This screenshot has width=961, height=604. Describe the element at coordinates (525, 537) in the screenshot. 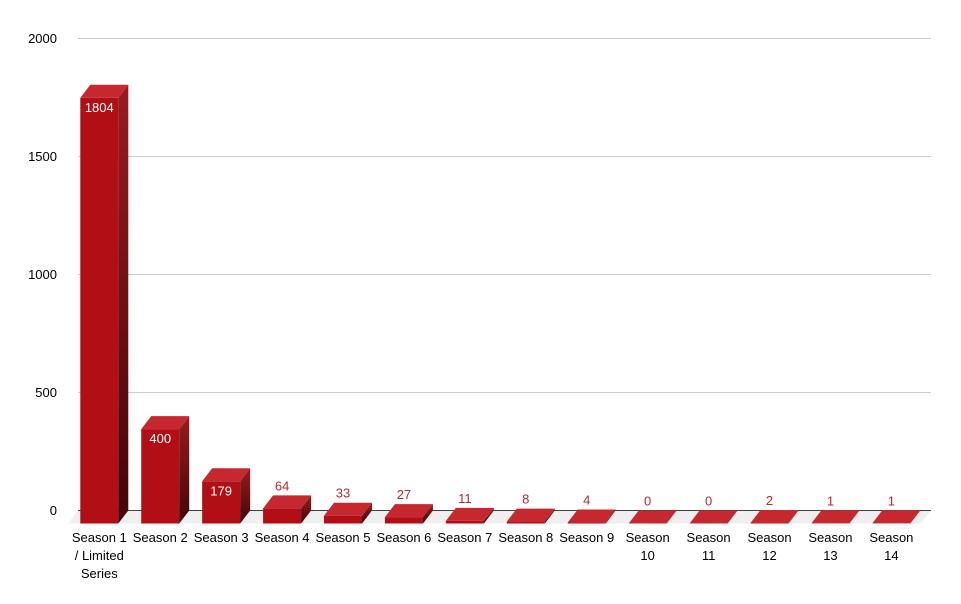

I see `x-axis-category-label: Season 8` at that location.